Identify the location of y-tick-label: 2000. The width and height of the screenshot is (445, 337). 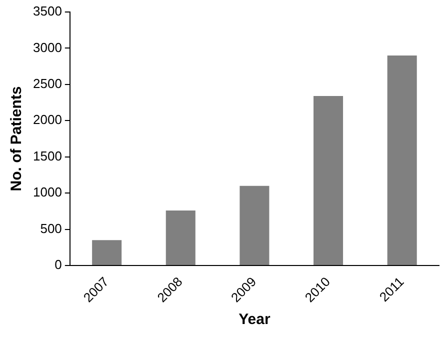
(47, 120).